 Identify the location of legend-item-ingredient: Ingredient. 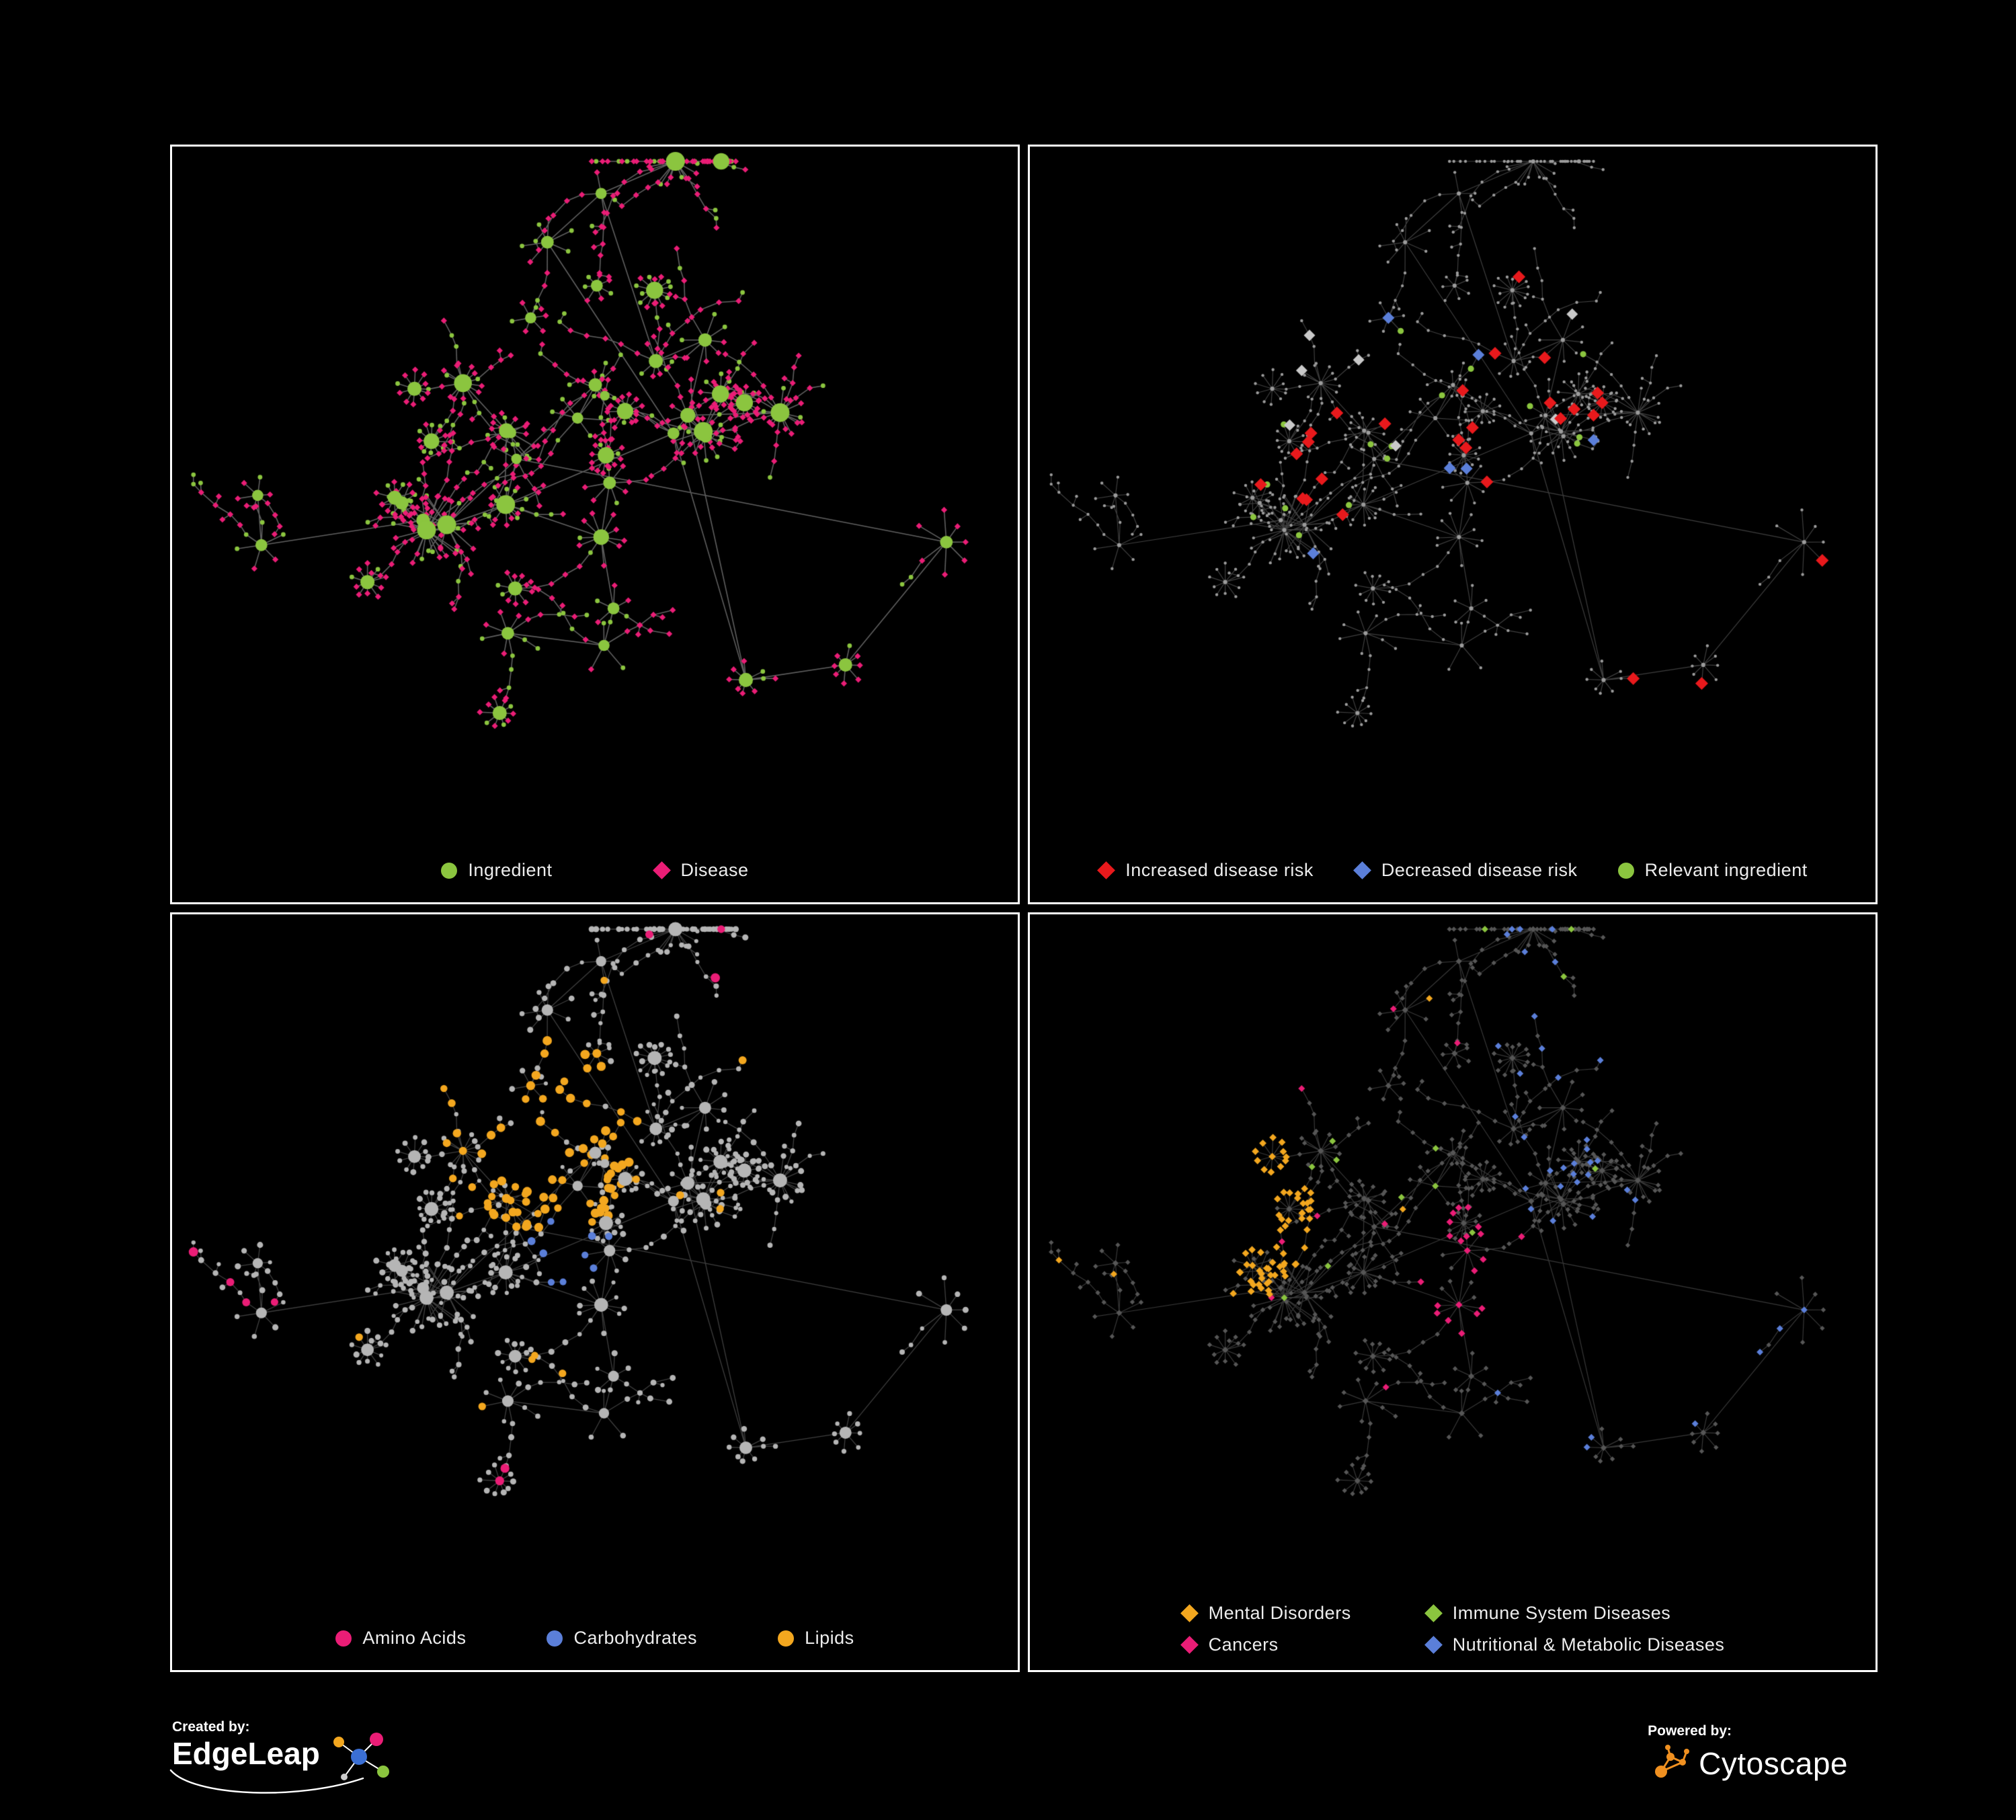
(496, 870).